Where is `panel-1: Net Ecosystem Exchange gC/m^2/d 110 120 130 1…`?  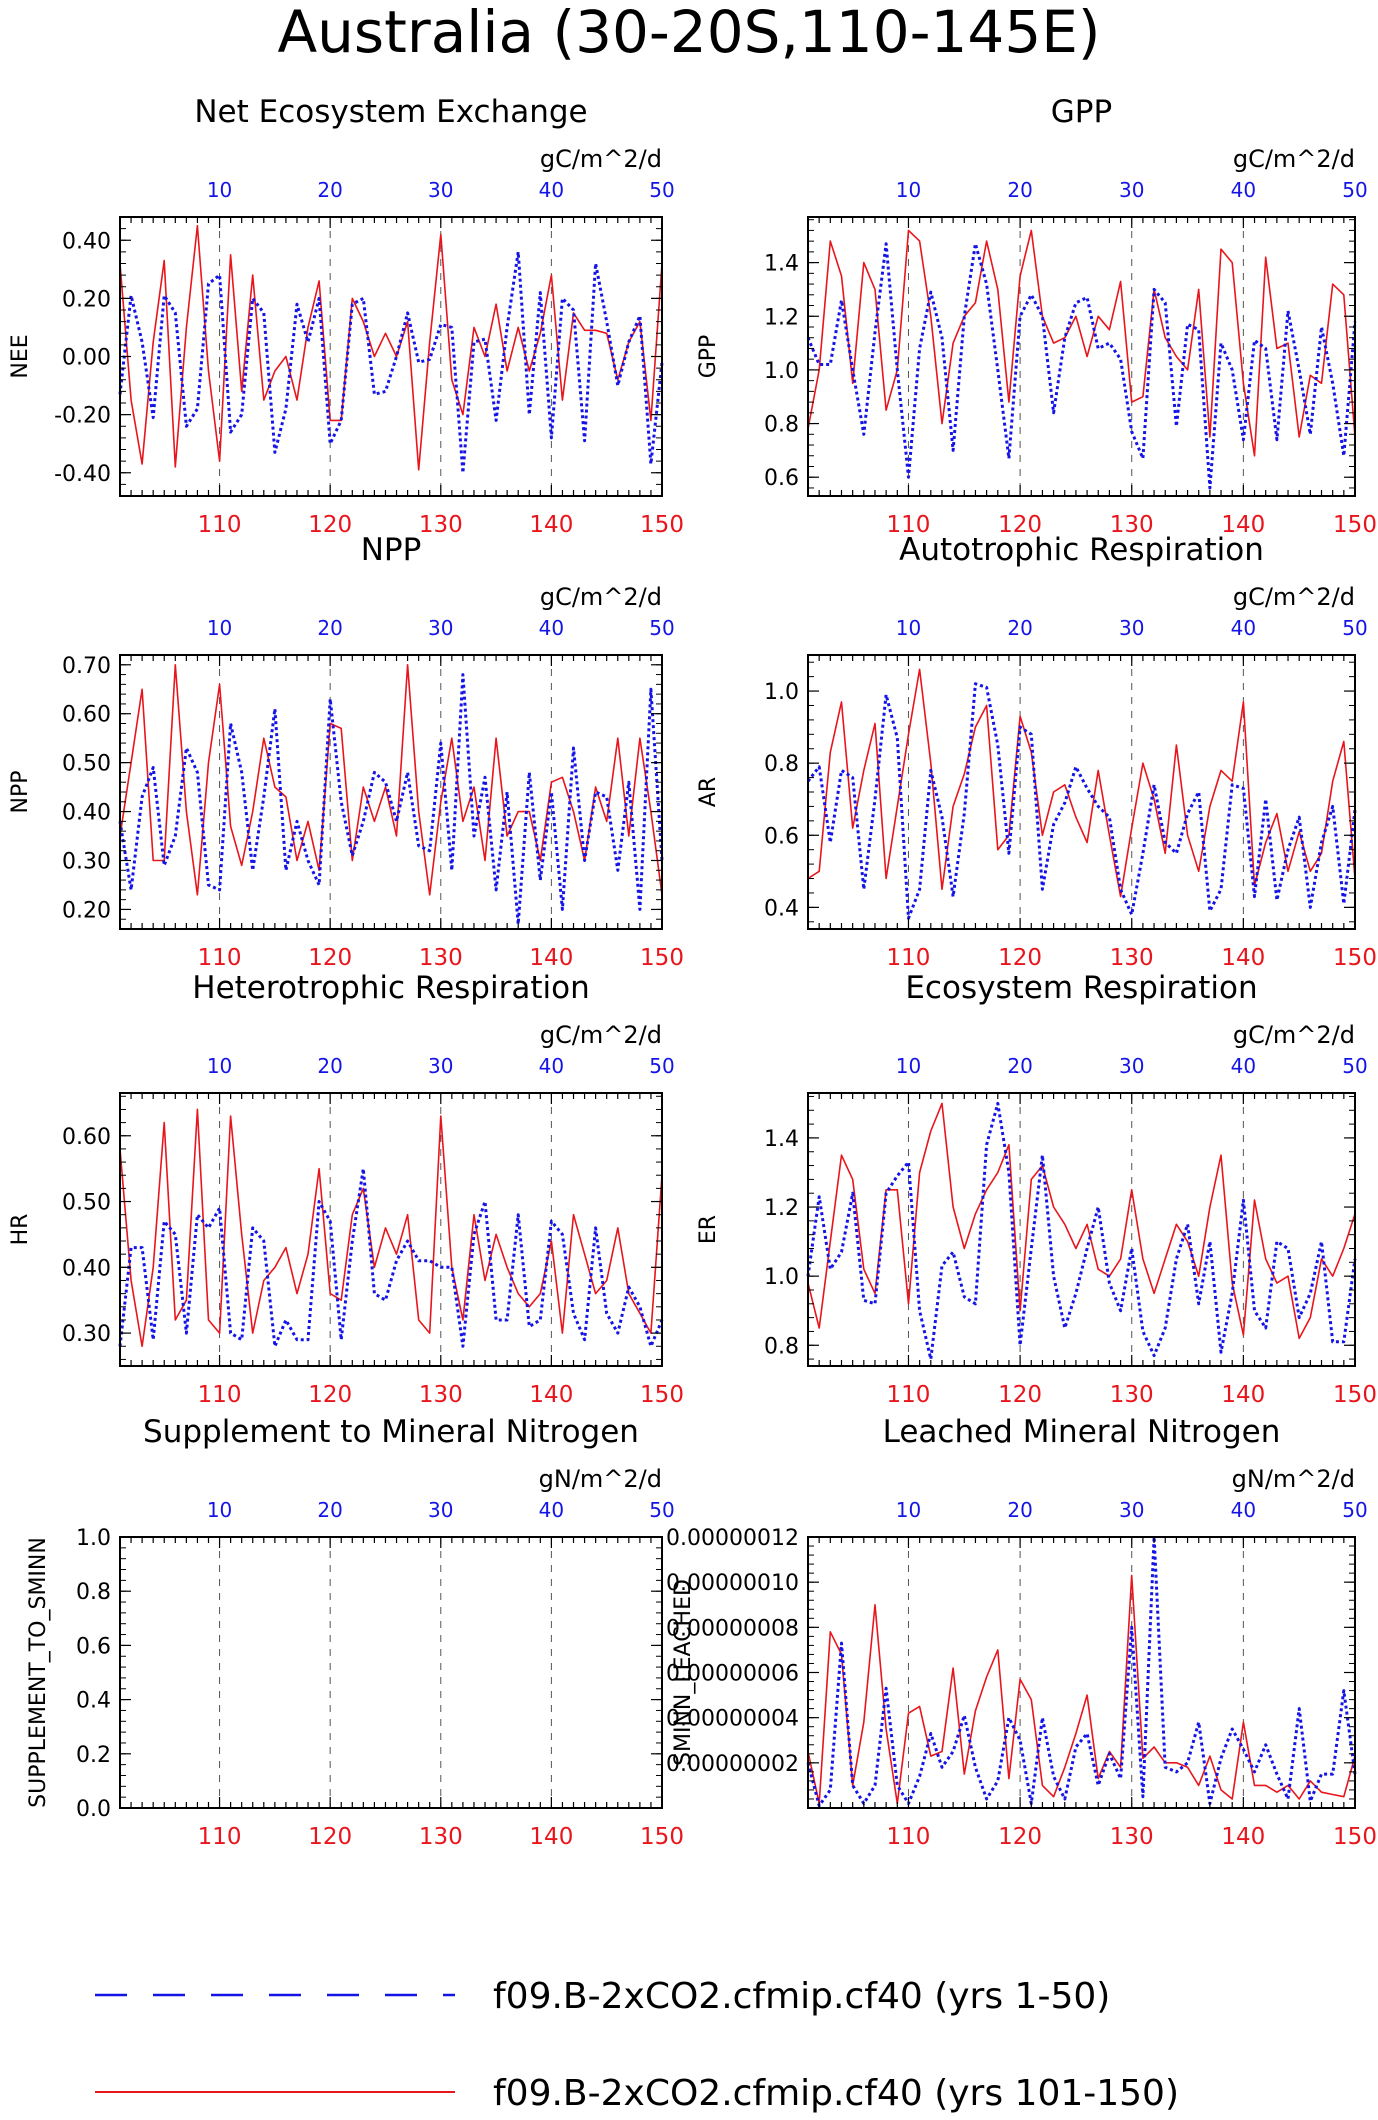
panel-1: Net Ecosystem Exchange gC/m^2/d 110 120 130 1… is located at coordinates (346, 316).